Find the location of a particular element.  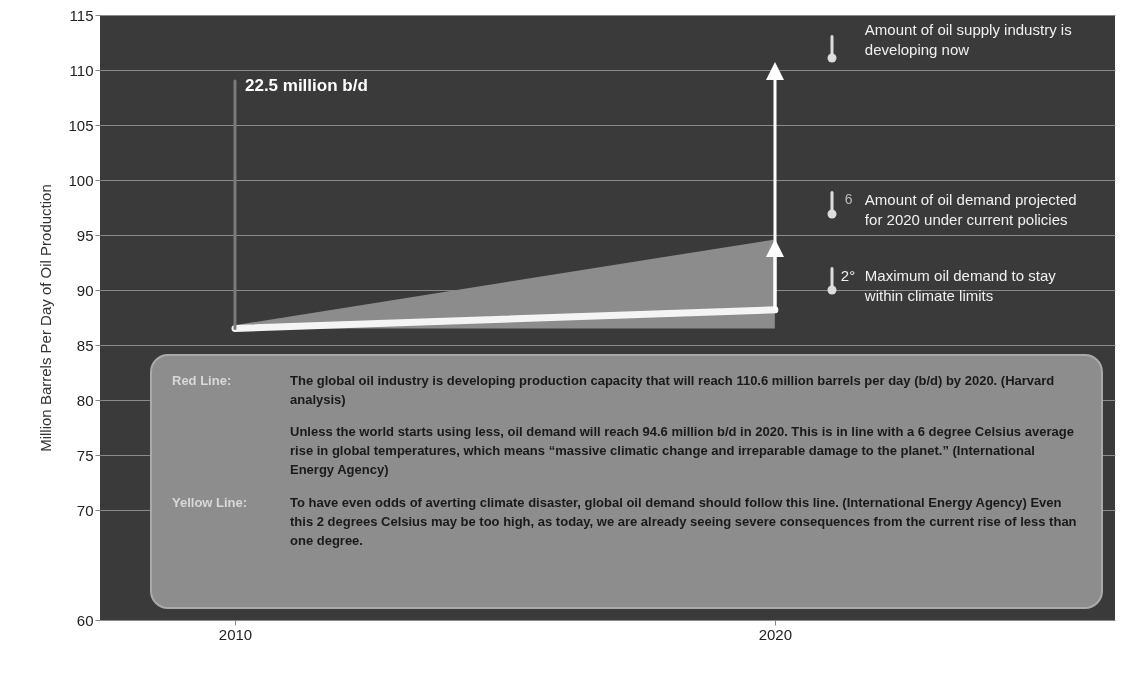

y-tick-label: 90 is located at coordinates (85, 290).